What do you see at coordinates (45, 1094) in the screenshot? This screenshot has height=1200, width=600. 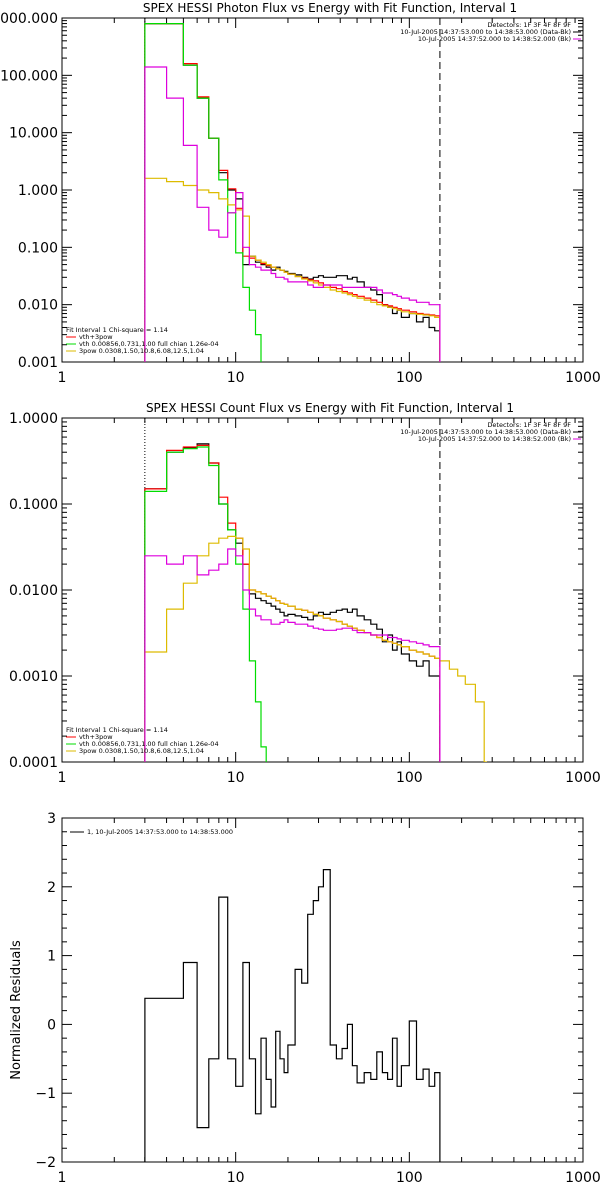 I see `y-tick-label: −1` at bounding box center [45, 1094].